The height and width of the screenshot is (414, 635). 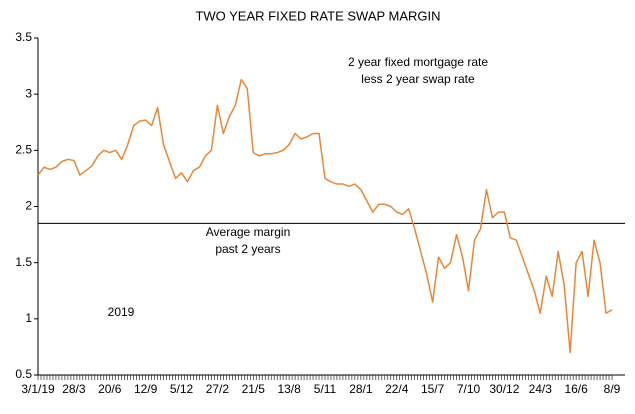 What do you see at coordinates (418, 62) in the screenshot?
I see `annotation: 2 year fixed mortgage rate` at bounding box center [418, 62].